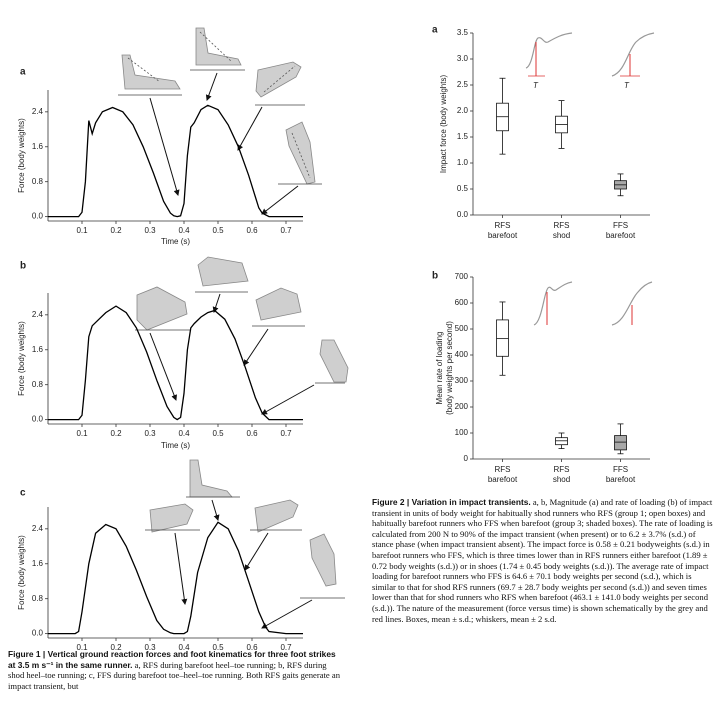  I want to click on y-axis-label: Mean rate of loading, so click(439, 368).